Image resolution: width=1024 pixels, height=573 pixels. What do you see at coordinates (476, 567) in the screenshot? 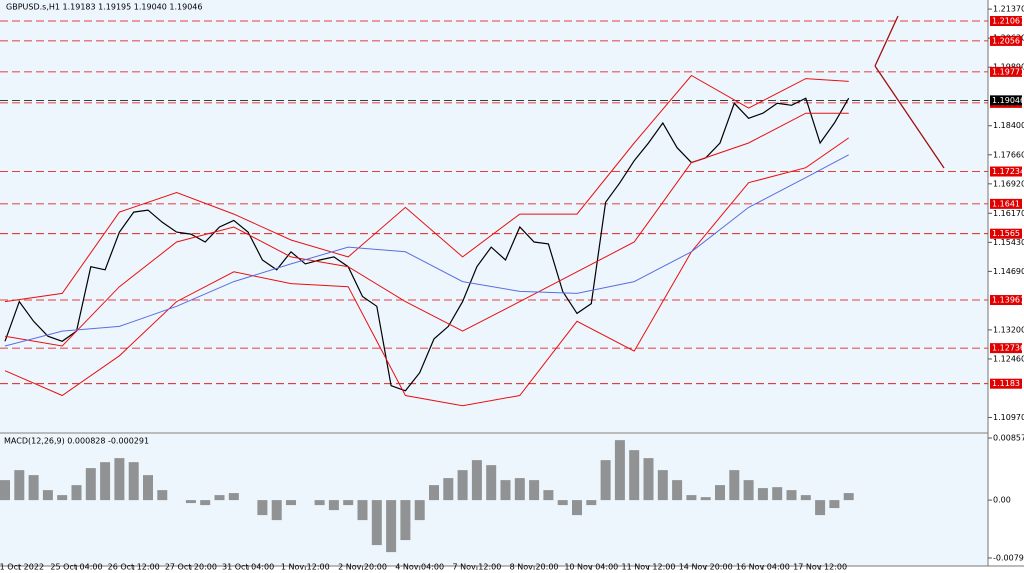
I see `x-tick-label: 7 Nov 12:00` at bounding box center [476, 567].